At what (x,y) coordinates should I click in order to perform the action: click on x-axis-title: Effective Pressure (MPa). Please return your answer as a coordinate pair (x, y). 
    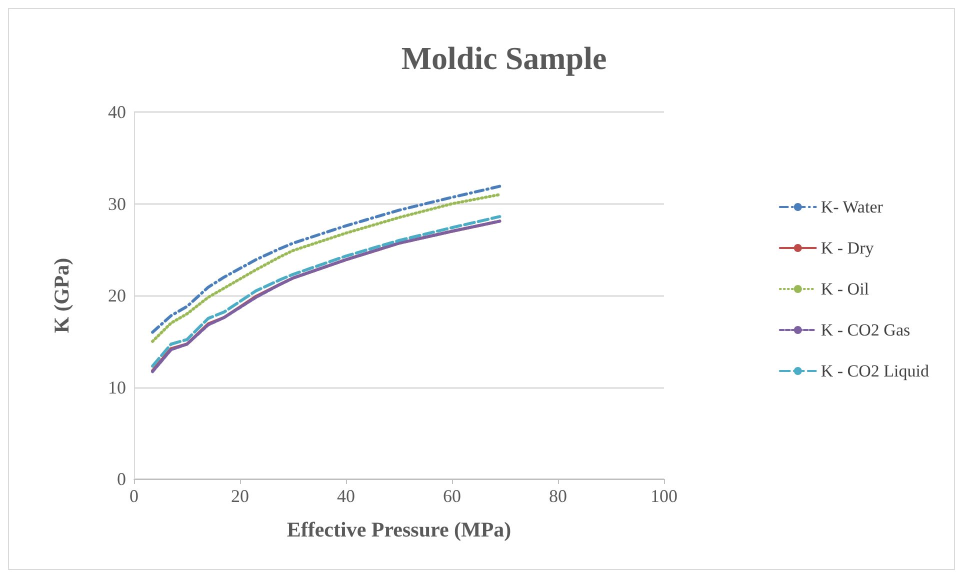
    Looking at the image, I should click on (399, 530).